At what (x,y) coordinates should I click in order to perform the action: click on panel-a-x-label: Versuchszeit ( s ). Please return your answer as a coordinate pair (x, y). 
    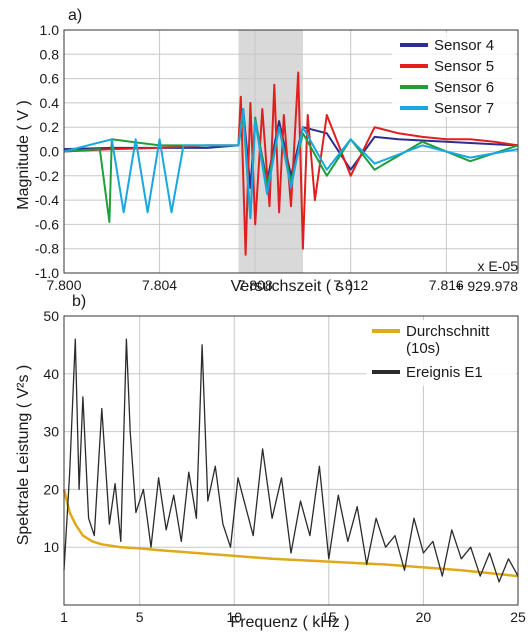
    Looking at the image, I should click on (292, 286).